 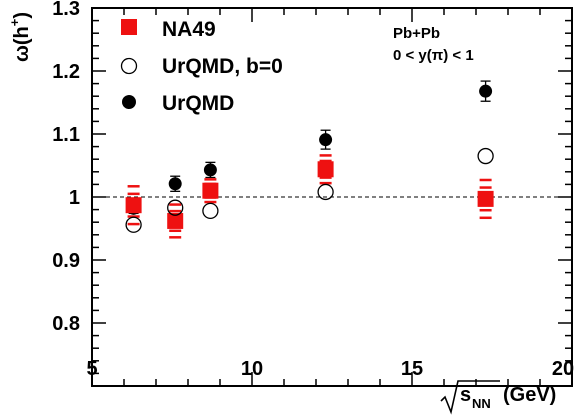 What do you see at coordinates (416, 33) in the screenshot?
I see `annotation-system: Pb+Pb` at bounding box center [416, 33].